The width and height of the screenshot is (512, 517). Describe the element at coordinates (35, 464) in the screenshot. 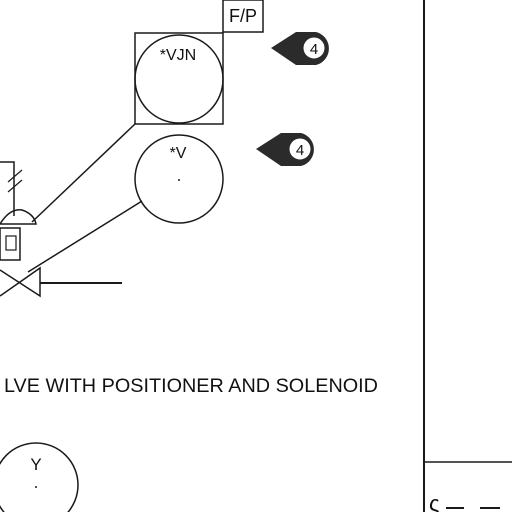

I see `y-instrument-label: Y` at that location.